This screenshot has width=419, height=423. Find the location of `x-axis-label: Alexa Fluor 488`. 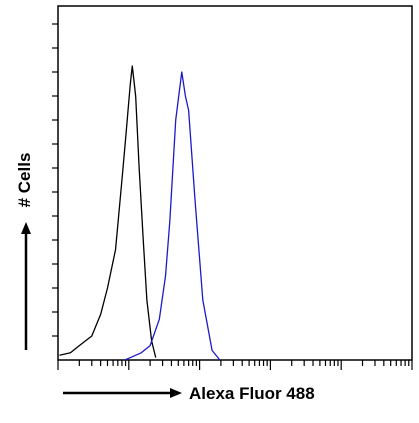

x-axis-label: Alexa Fluor 488 is located at coordinates (252, 393).